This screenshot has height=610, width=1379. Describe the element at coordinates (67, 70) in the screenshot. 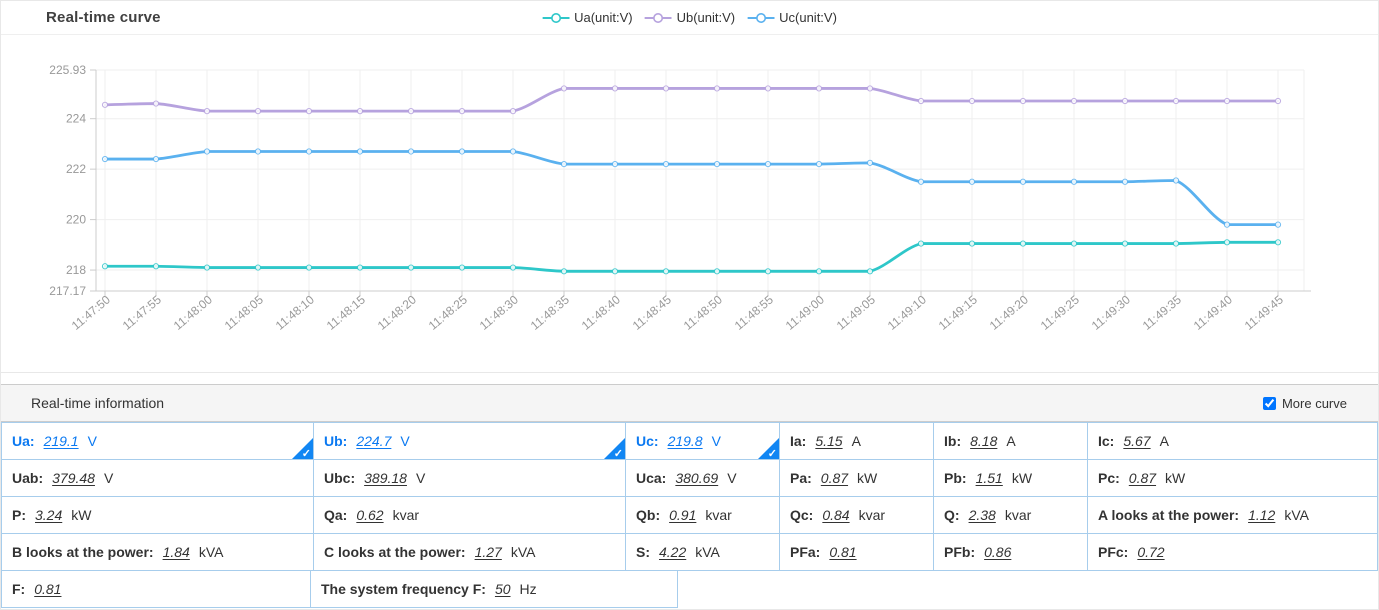

I see `y-axis-label: 225.93` at that location.